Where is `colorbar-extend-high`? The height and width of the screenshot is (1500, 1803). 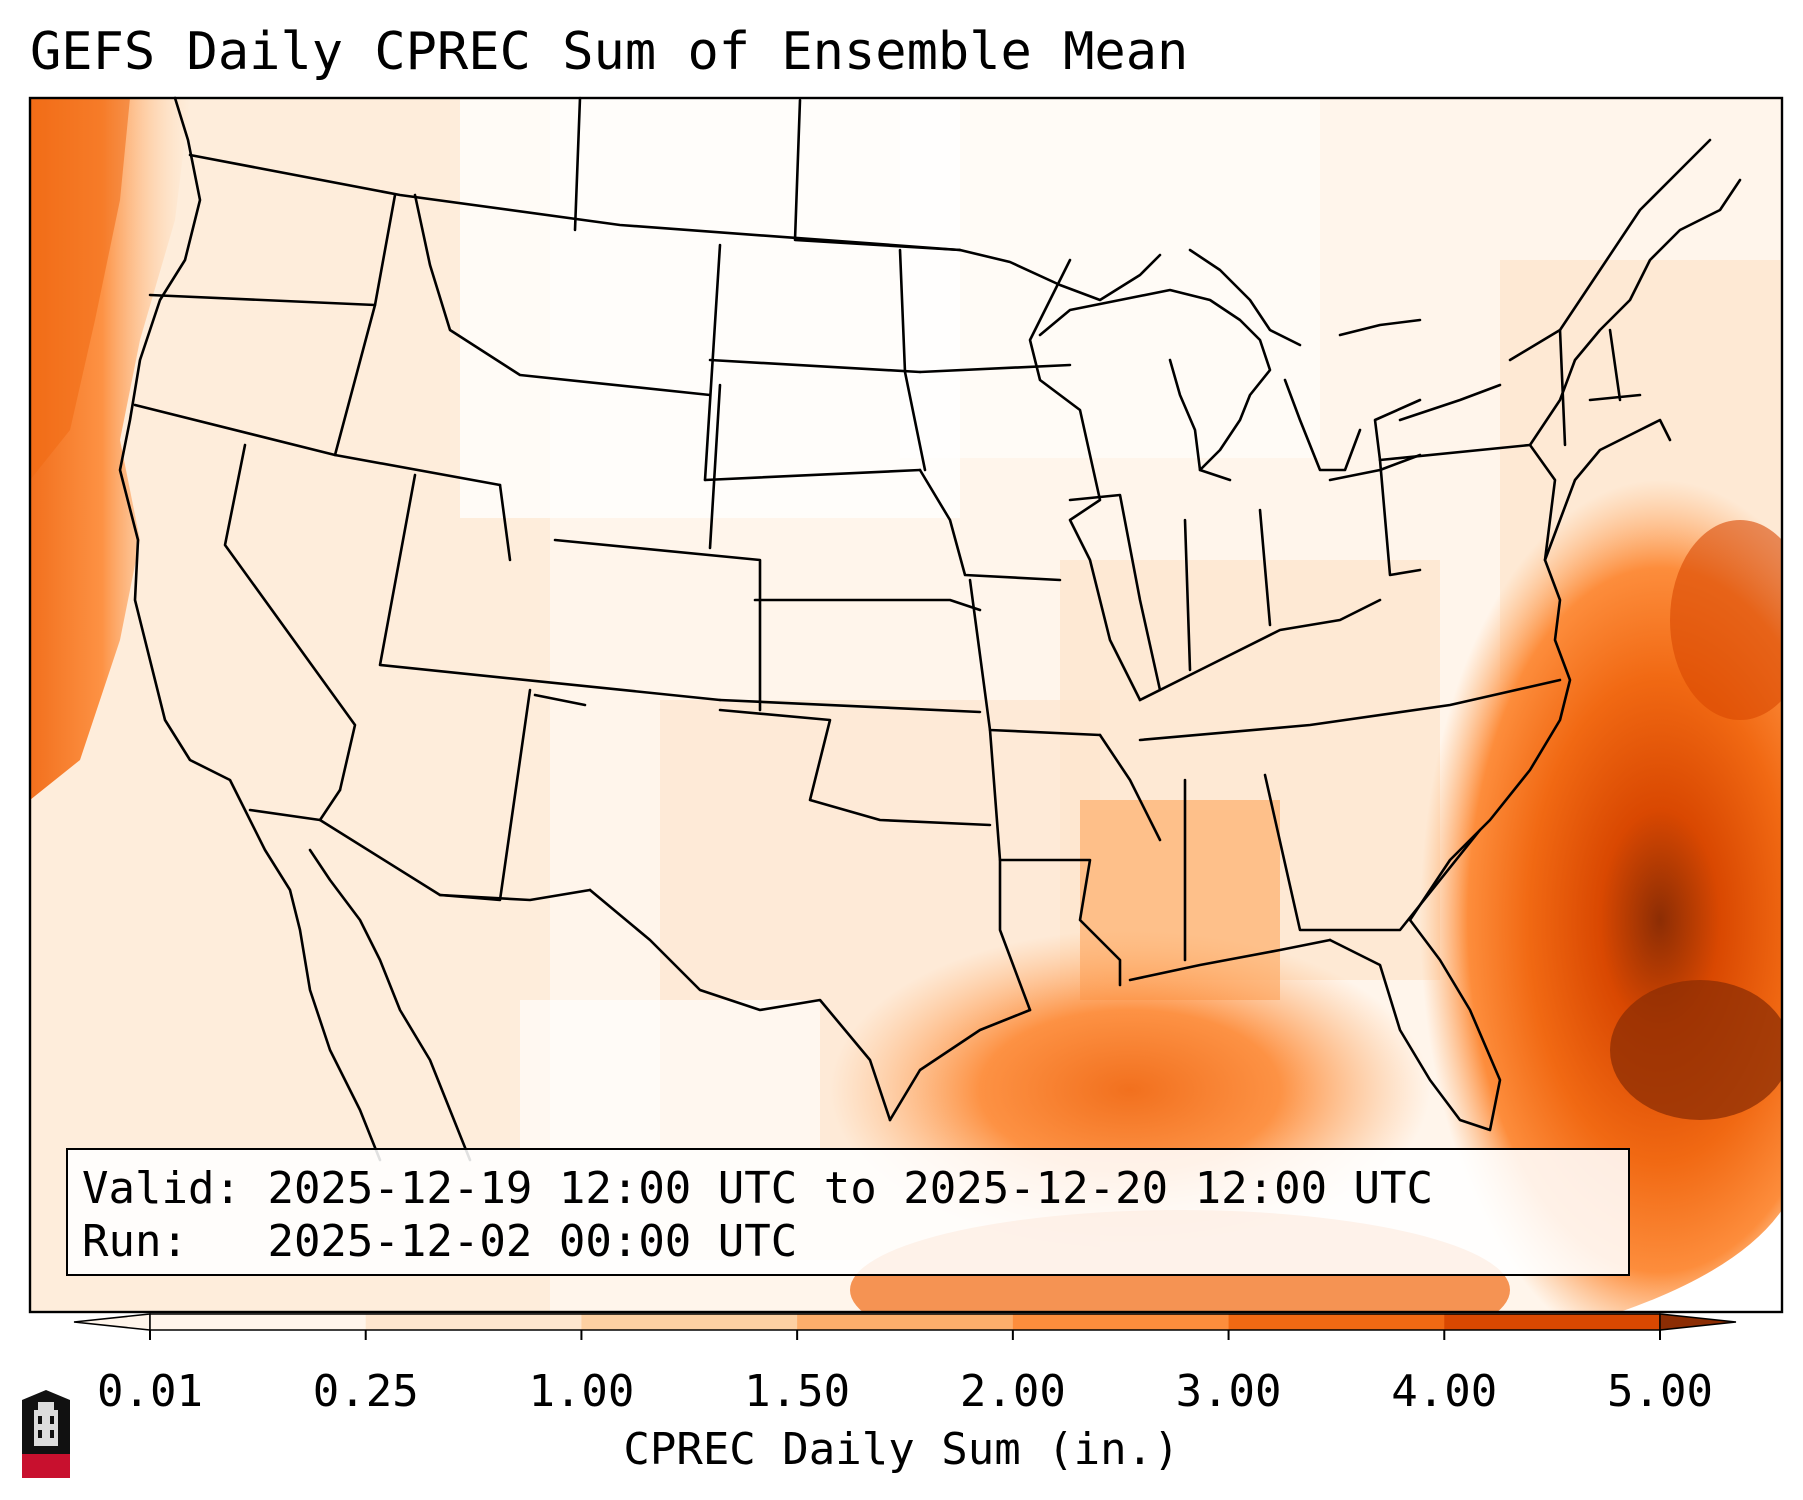
colorbar-extend-high is located at coordinates (1698, 1322).